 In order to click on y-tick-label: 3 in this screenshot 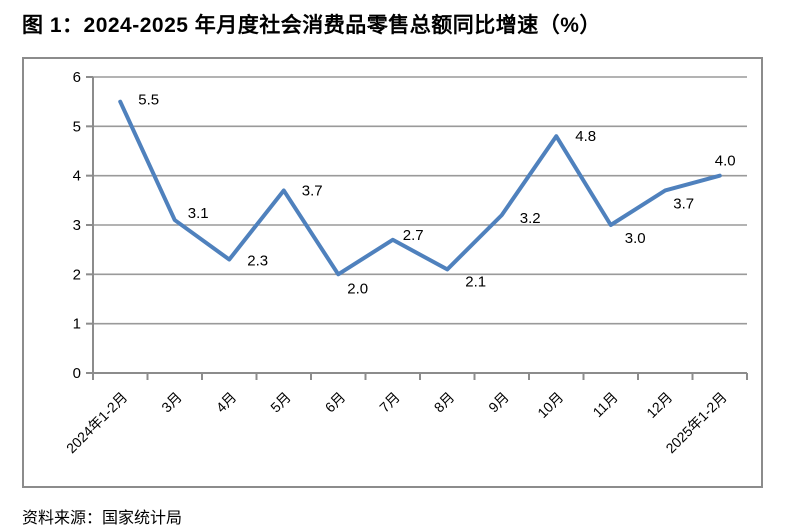, I will do `click(77, 225)`.